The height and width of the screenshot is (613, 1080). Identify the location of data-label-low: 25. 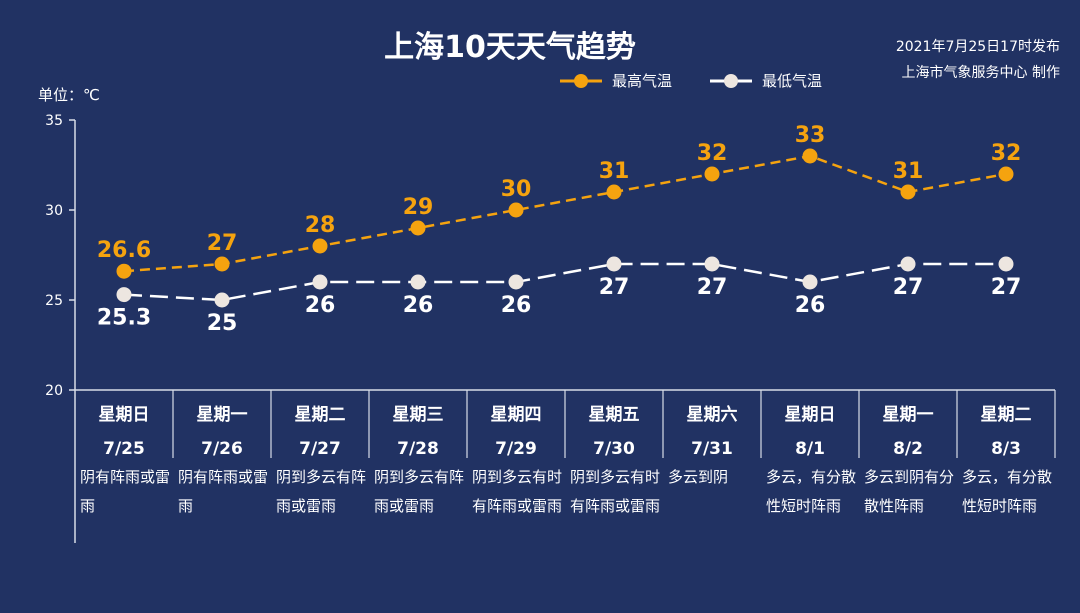
(222, 323).